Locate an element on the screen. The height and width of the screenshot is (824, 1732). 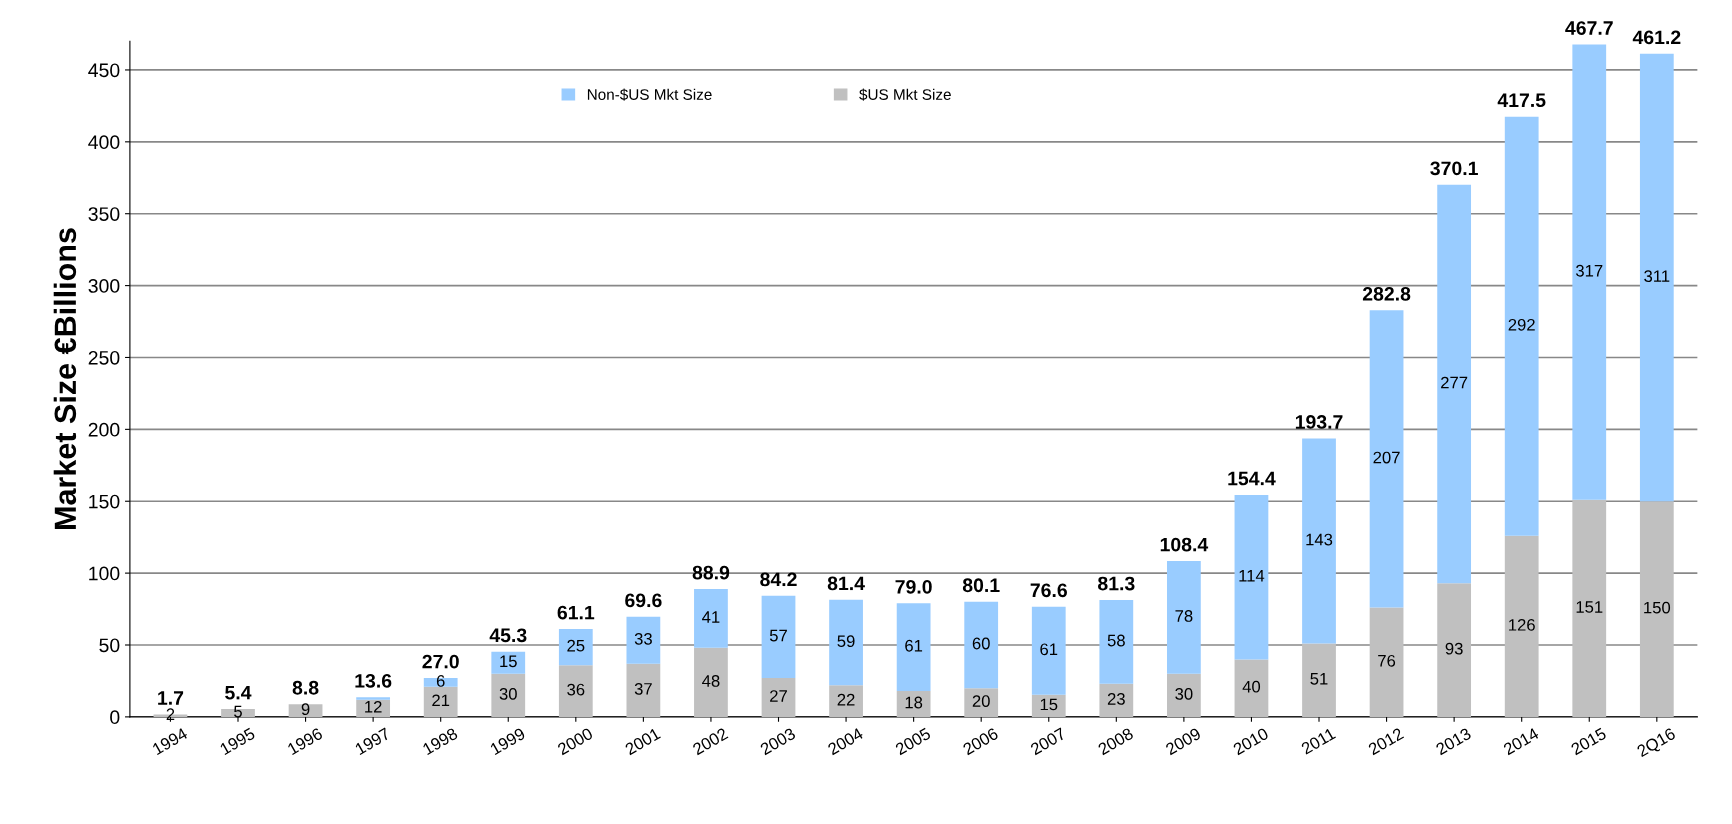
data-label: 21 is located at coordinates (441, 700).